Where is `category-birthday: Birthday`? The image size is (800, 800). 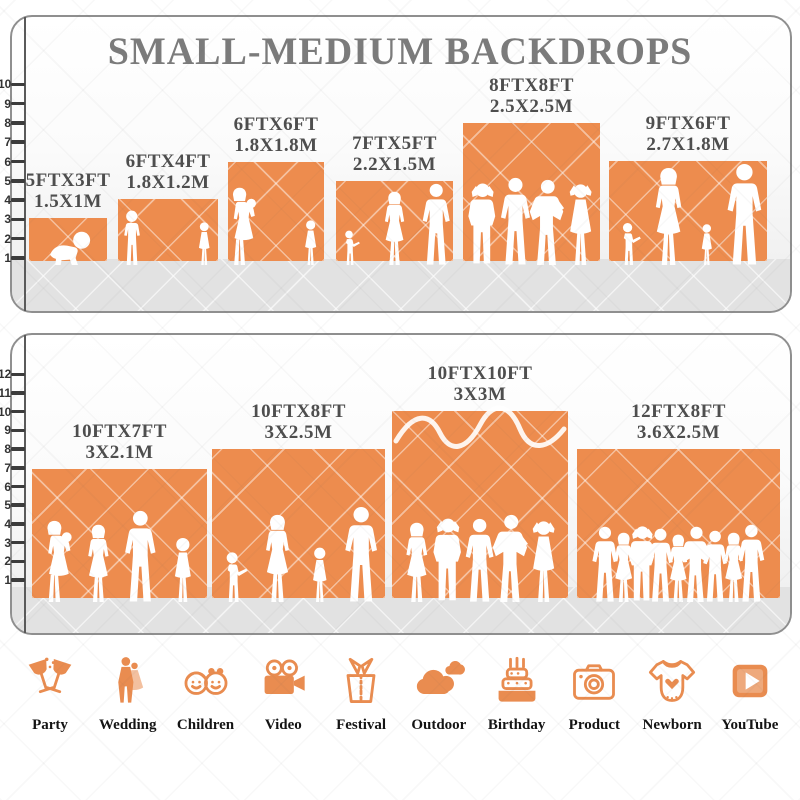
category-birthday: Birthday is located at coordinates (517, 710).